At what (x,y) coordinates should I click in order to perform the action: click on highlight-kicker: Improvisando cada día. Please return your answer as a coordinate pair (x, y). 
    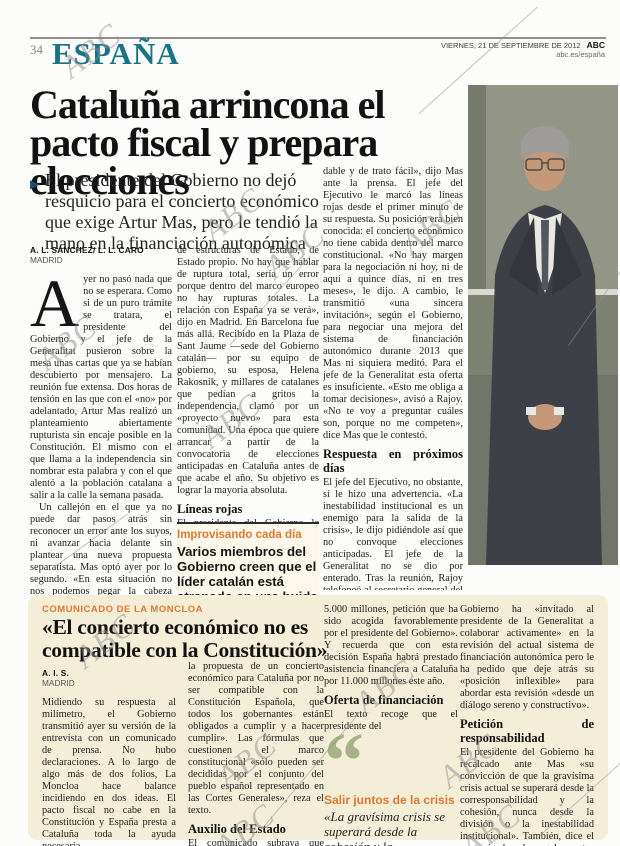
    Looking at the image, I should click on (239, 535).